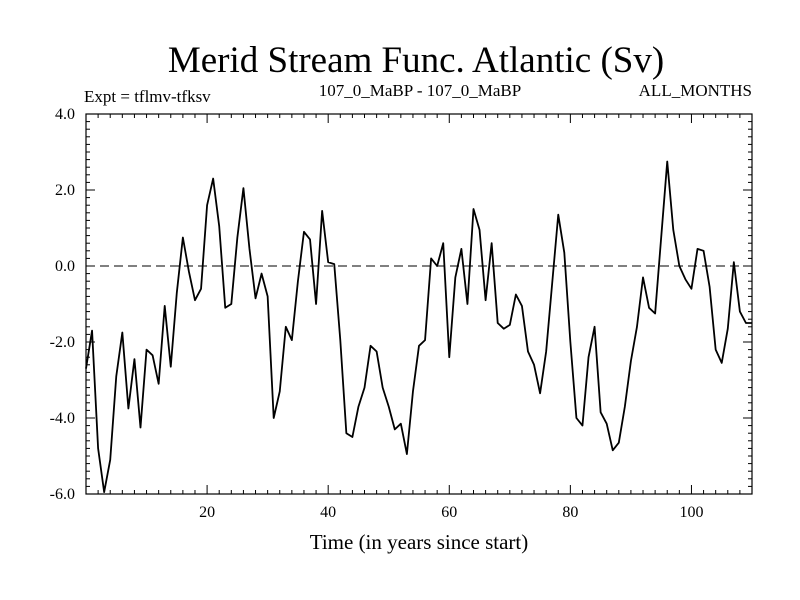 Image resolution: width=800 pixels, height=600 pixels. What do you see at coordinates (65, 114) in the screenshot?
I see `y-tick-label: 4.0` at bounding box center [65, 114].